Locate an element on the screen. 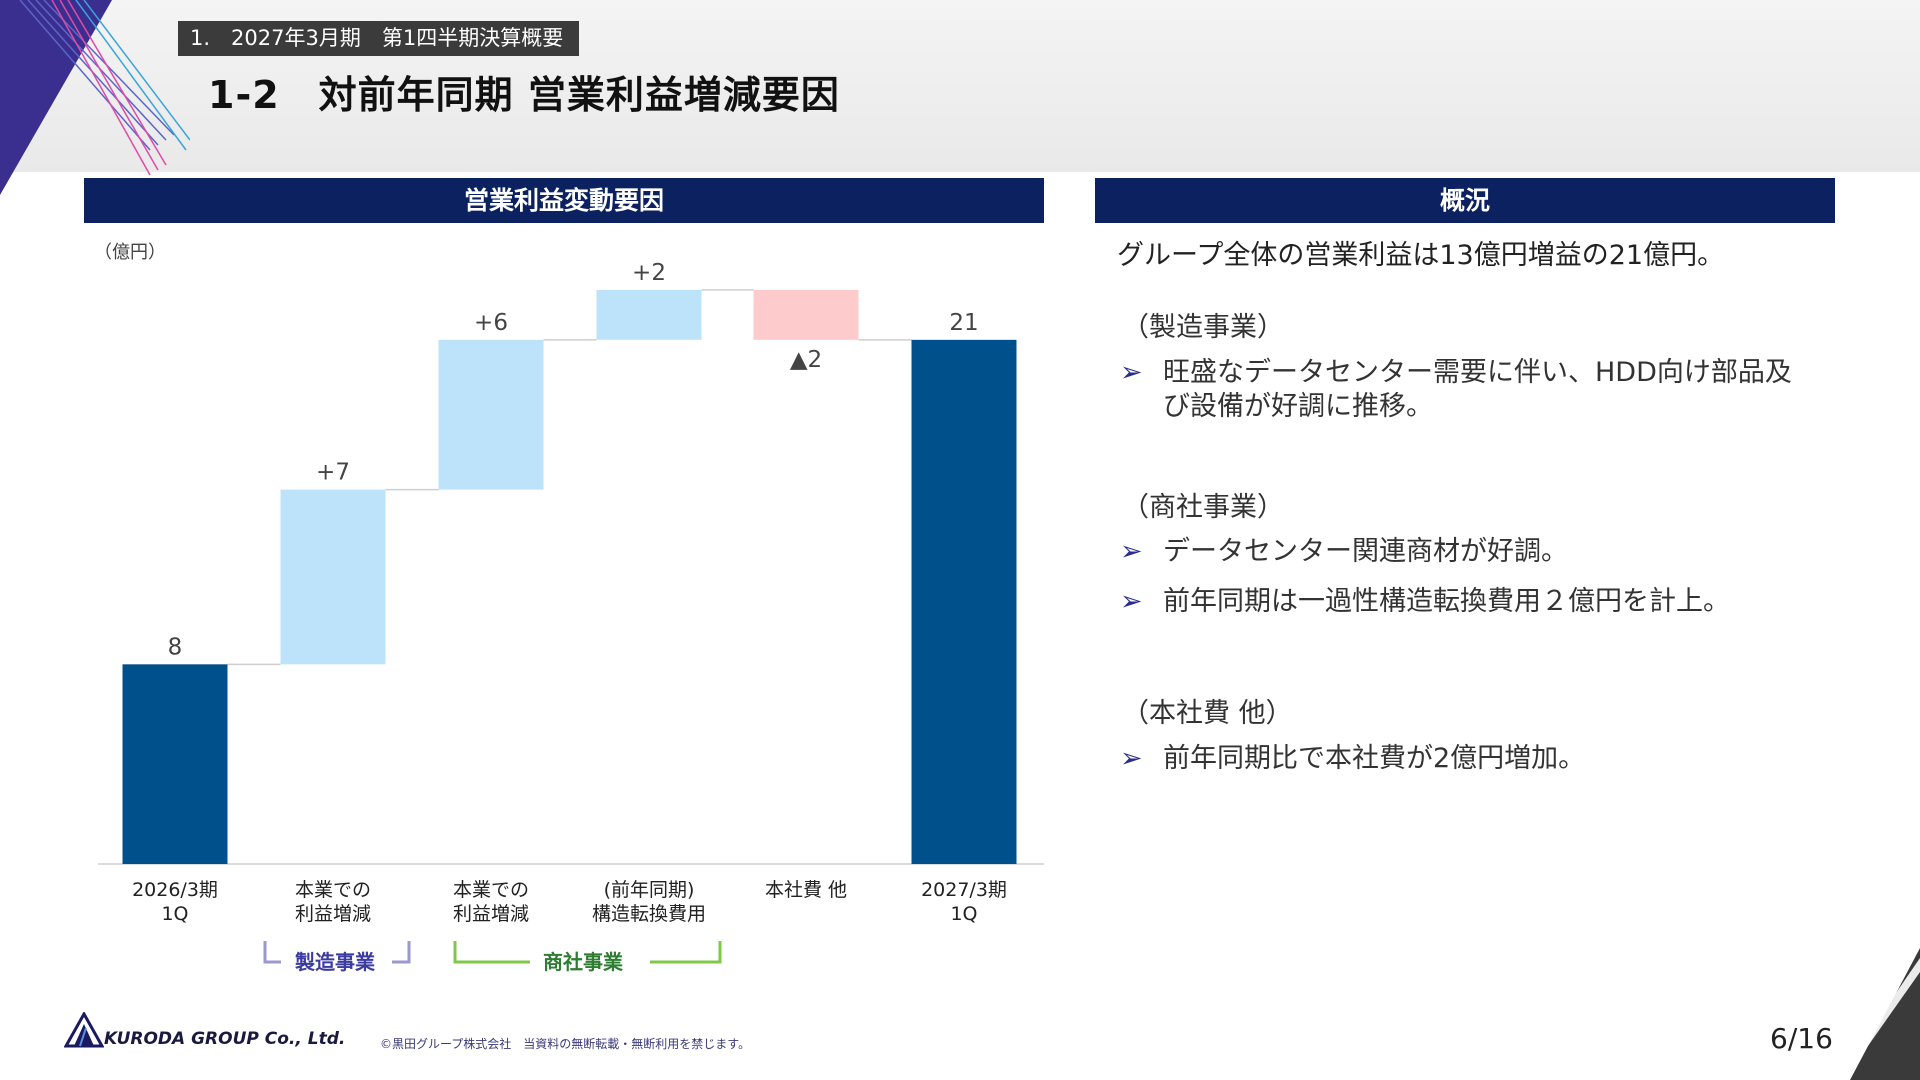 The width and height of the screenshot is (1920, 1080). data-label-2: +6 is located at coordinates (491, 323).